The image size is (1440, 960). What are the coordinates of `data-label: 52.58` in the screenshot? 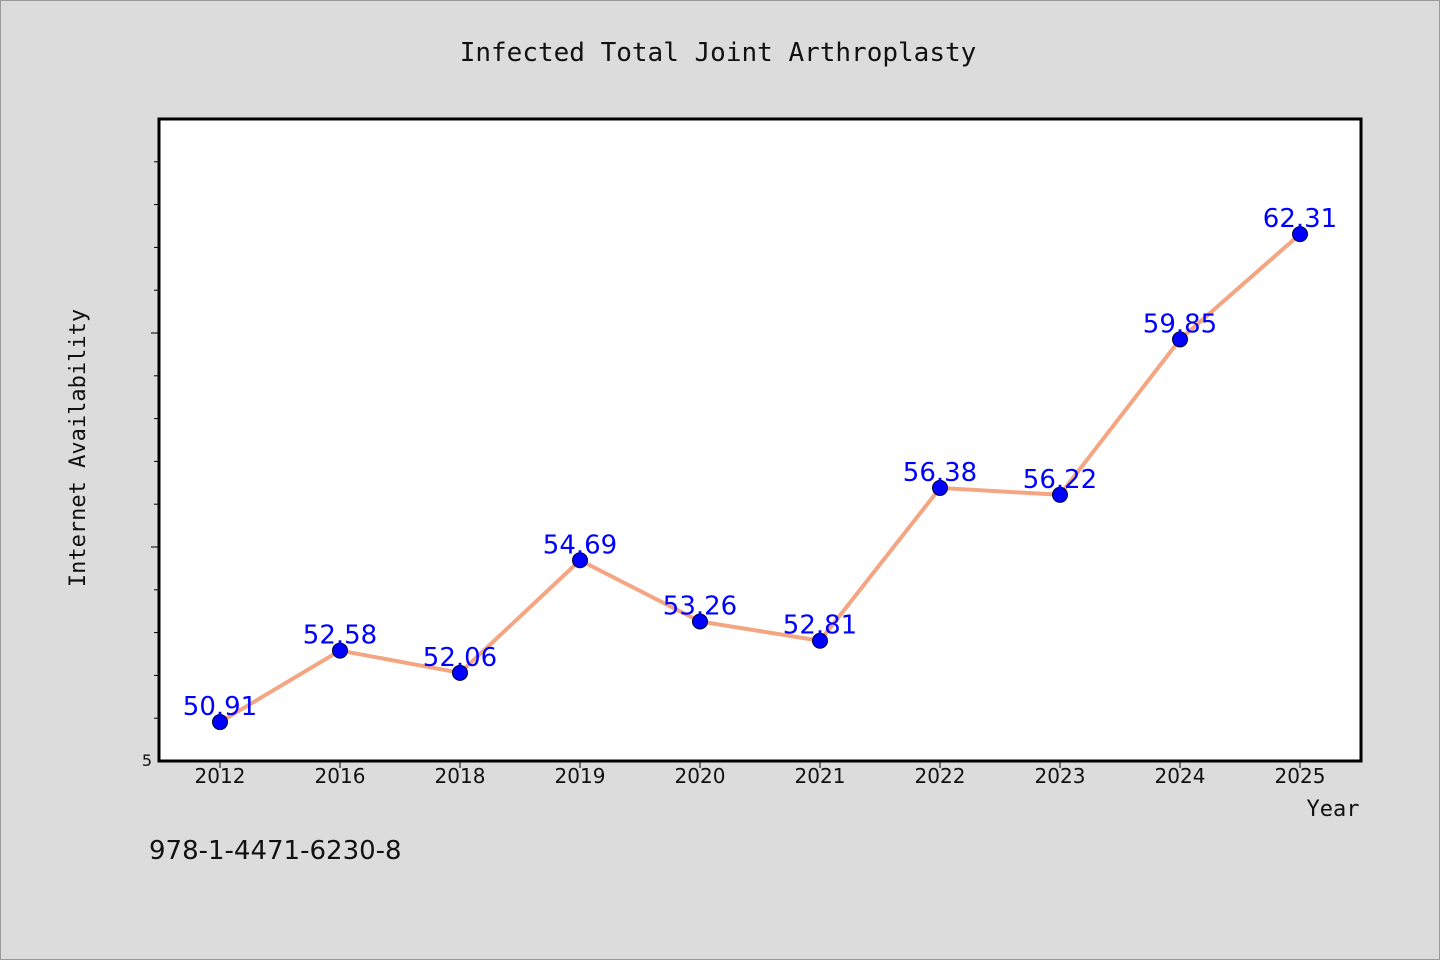 It's located at (340, 636).